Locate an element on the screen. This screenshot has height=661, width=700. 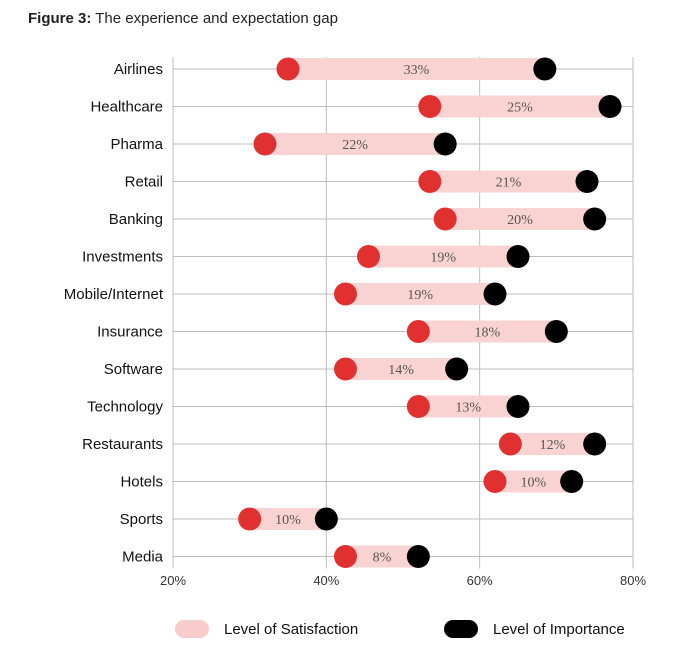
legend-item-importance: Level of Importance is located at coordinates (534, 629).